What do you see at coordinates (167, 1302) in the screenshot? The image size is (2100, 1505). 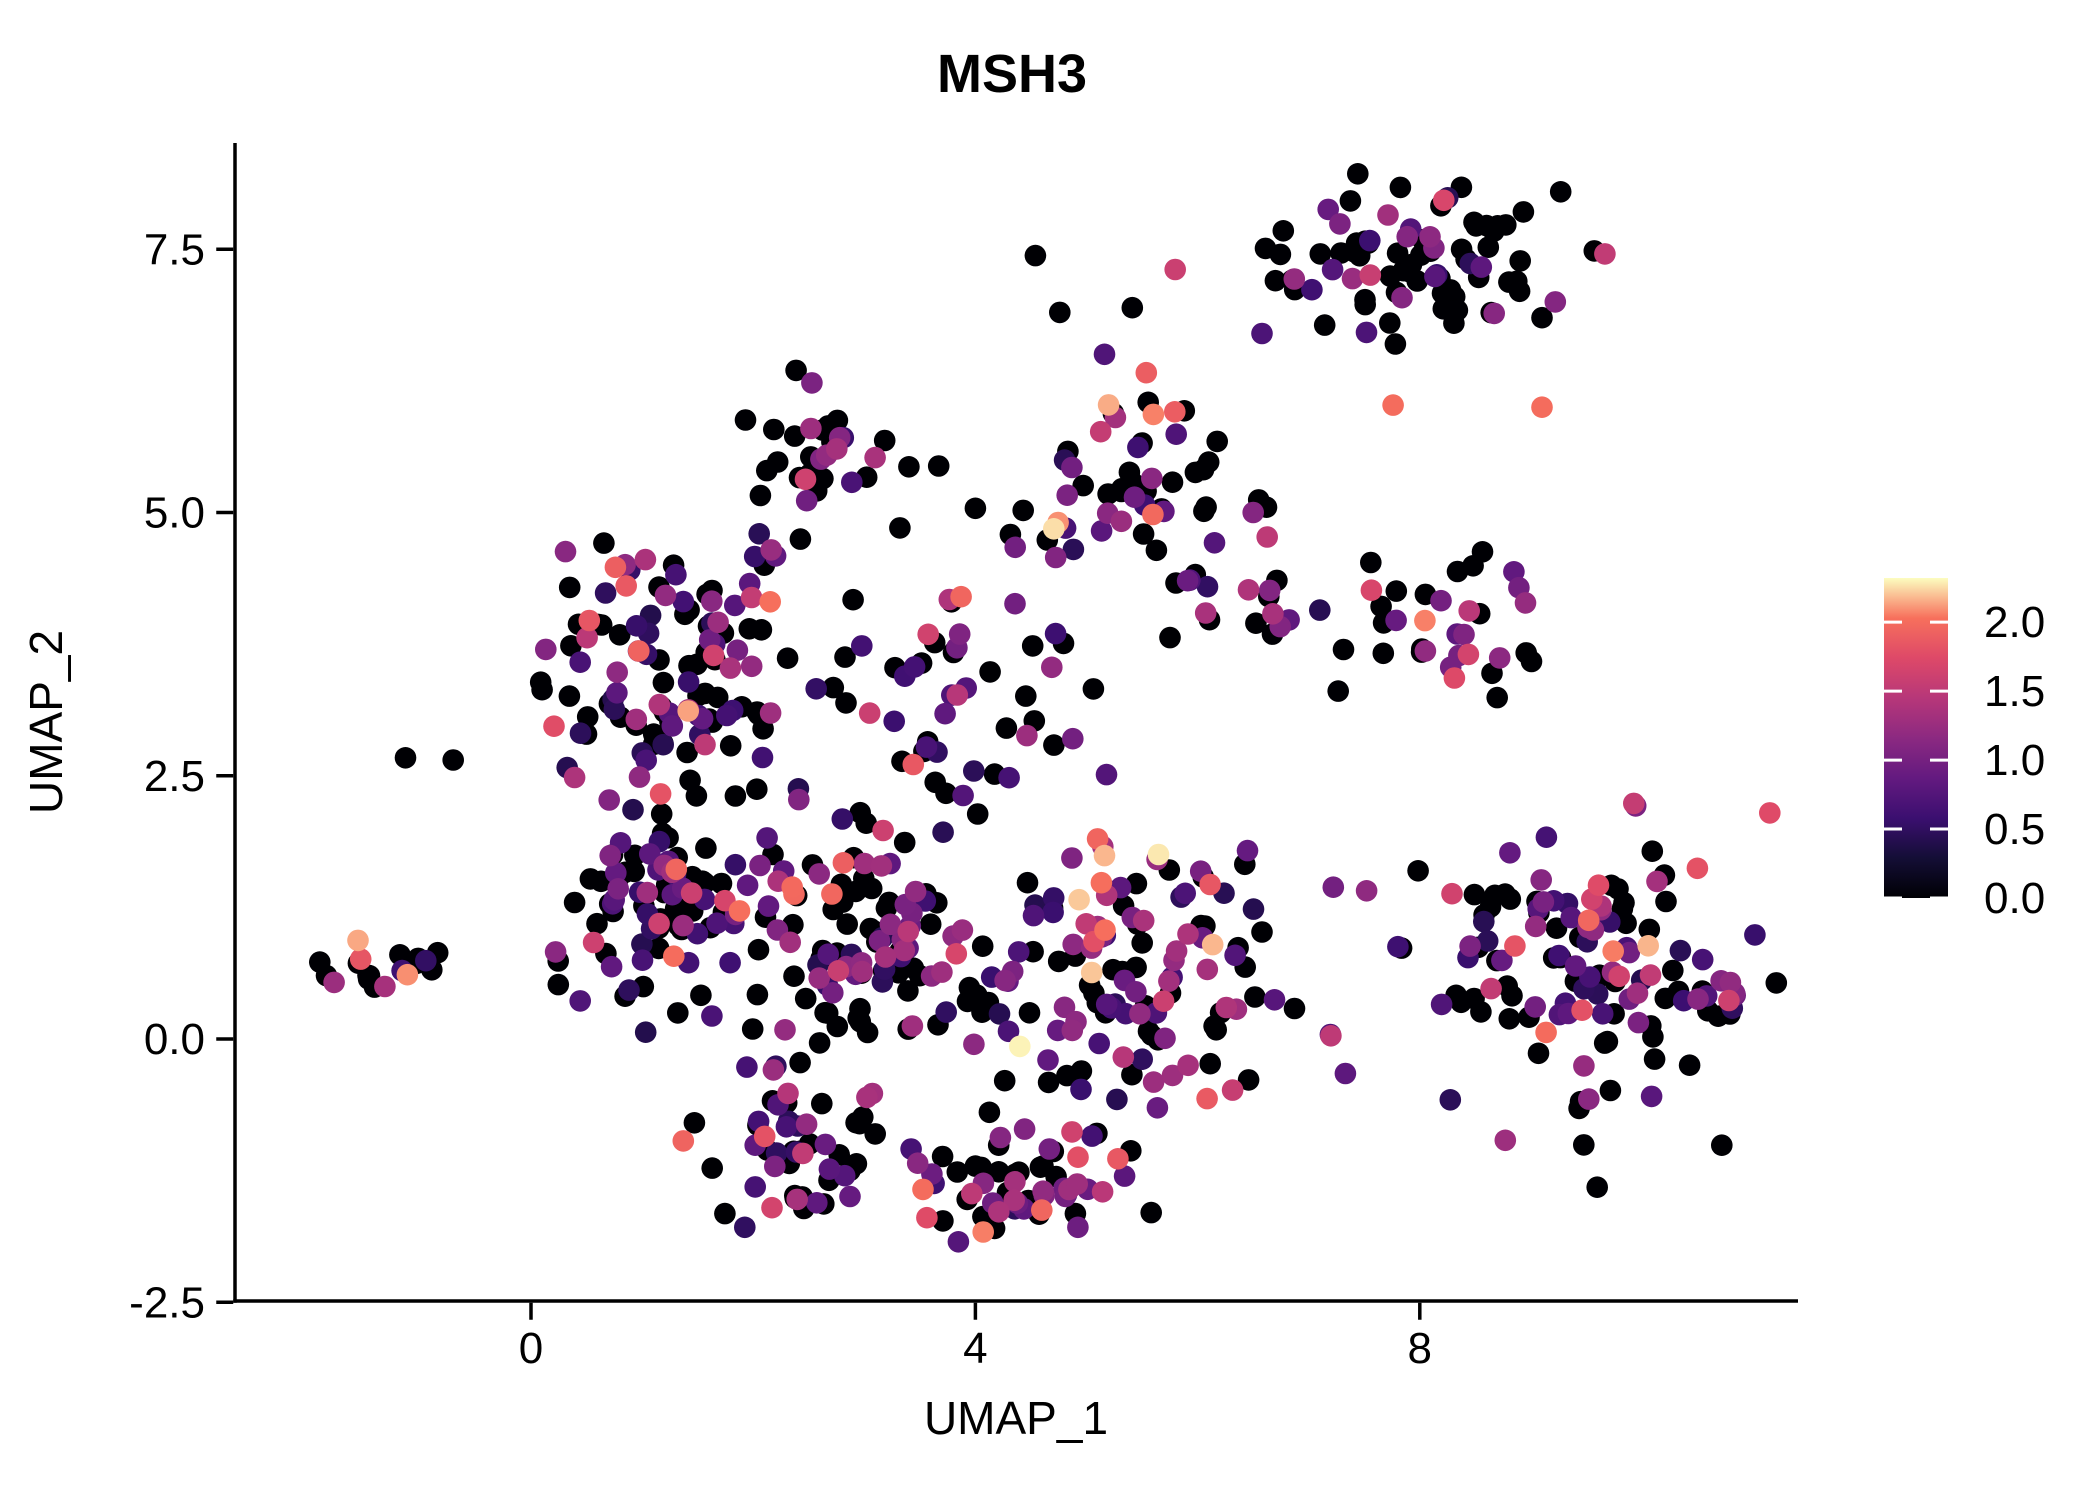 I see `y-tick-label: -2.5` at bounding box center [167, 1302].